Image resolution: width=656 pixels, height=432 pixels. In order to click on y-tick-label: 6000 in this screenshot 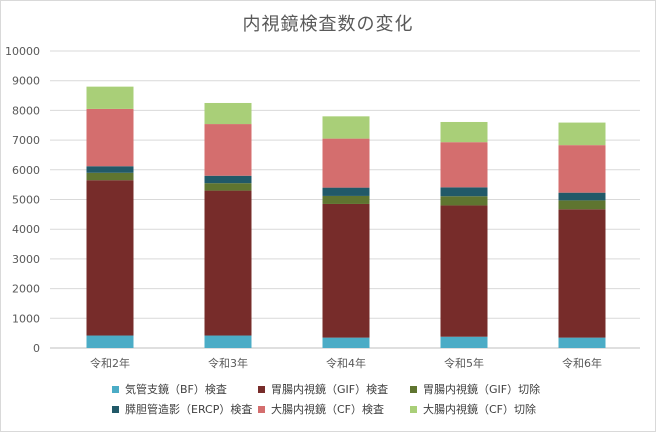, I will do `click(26, 170)`.